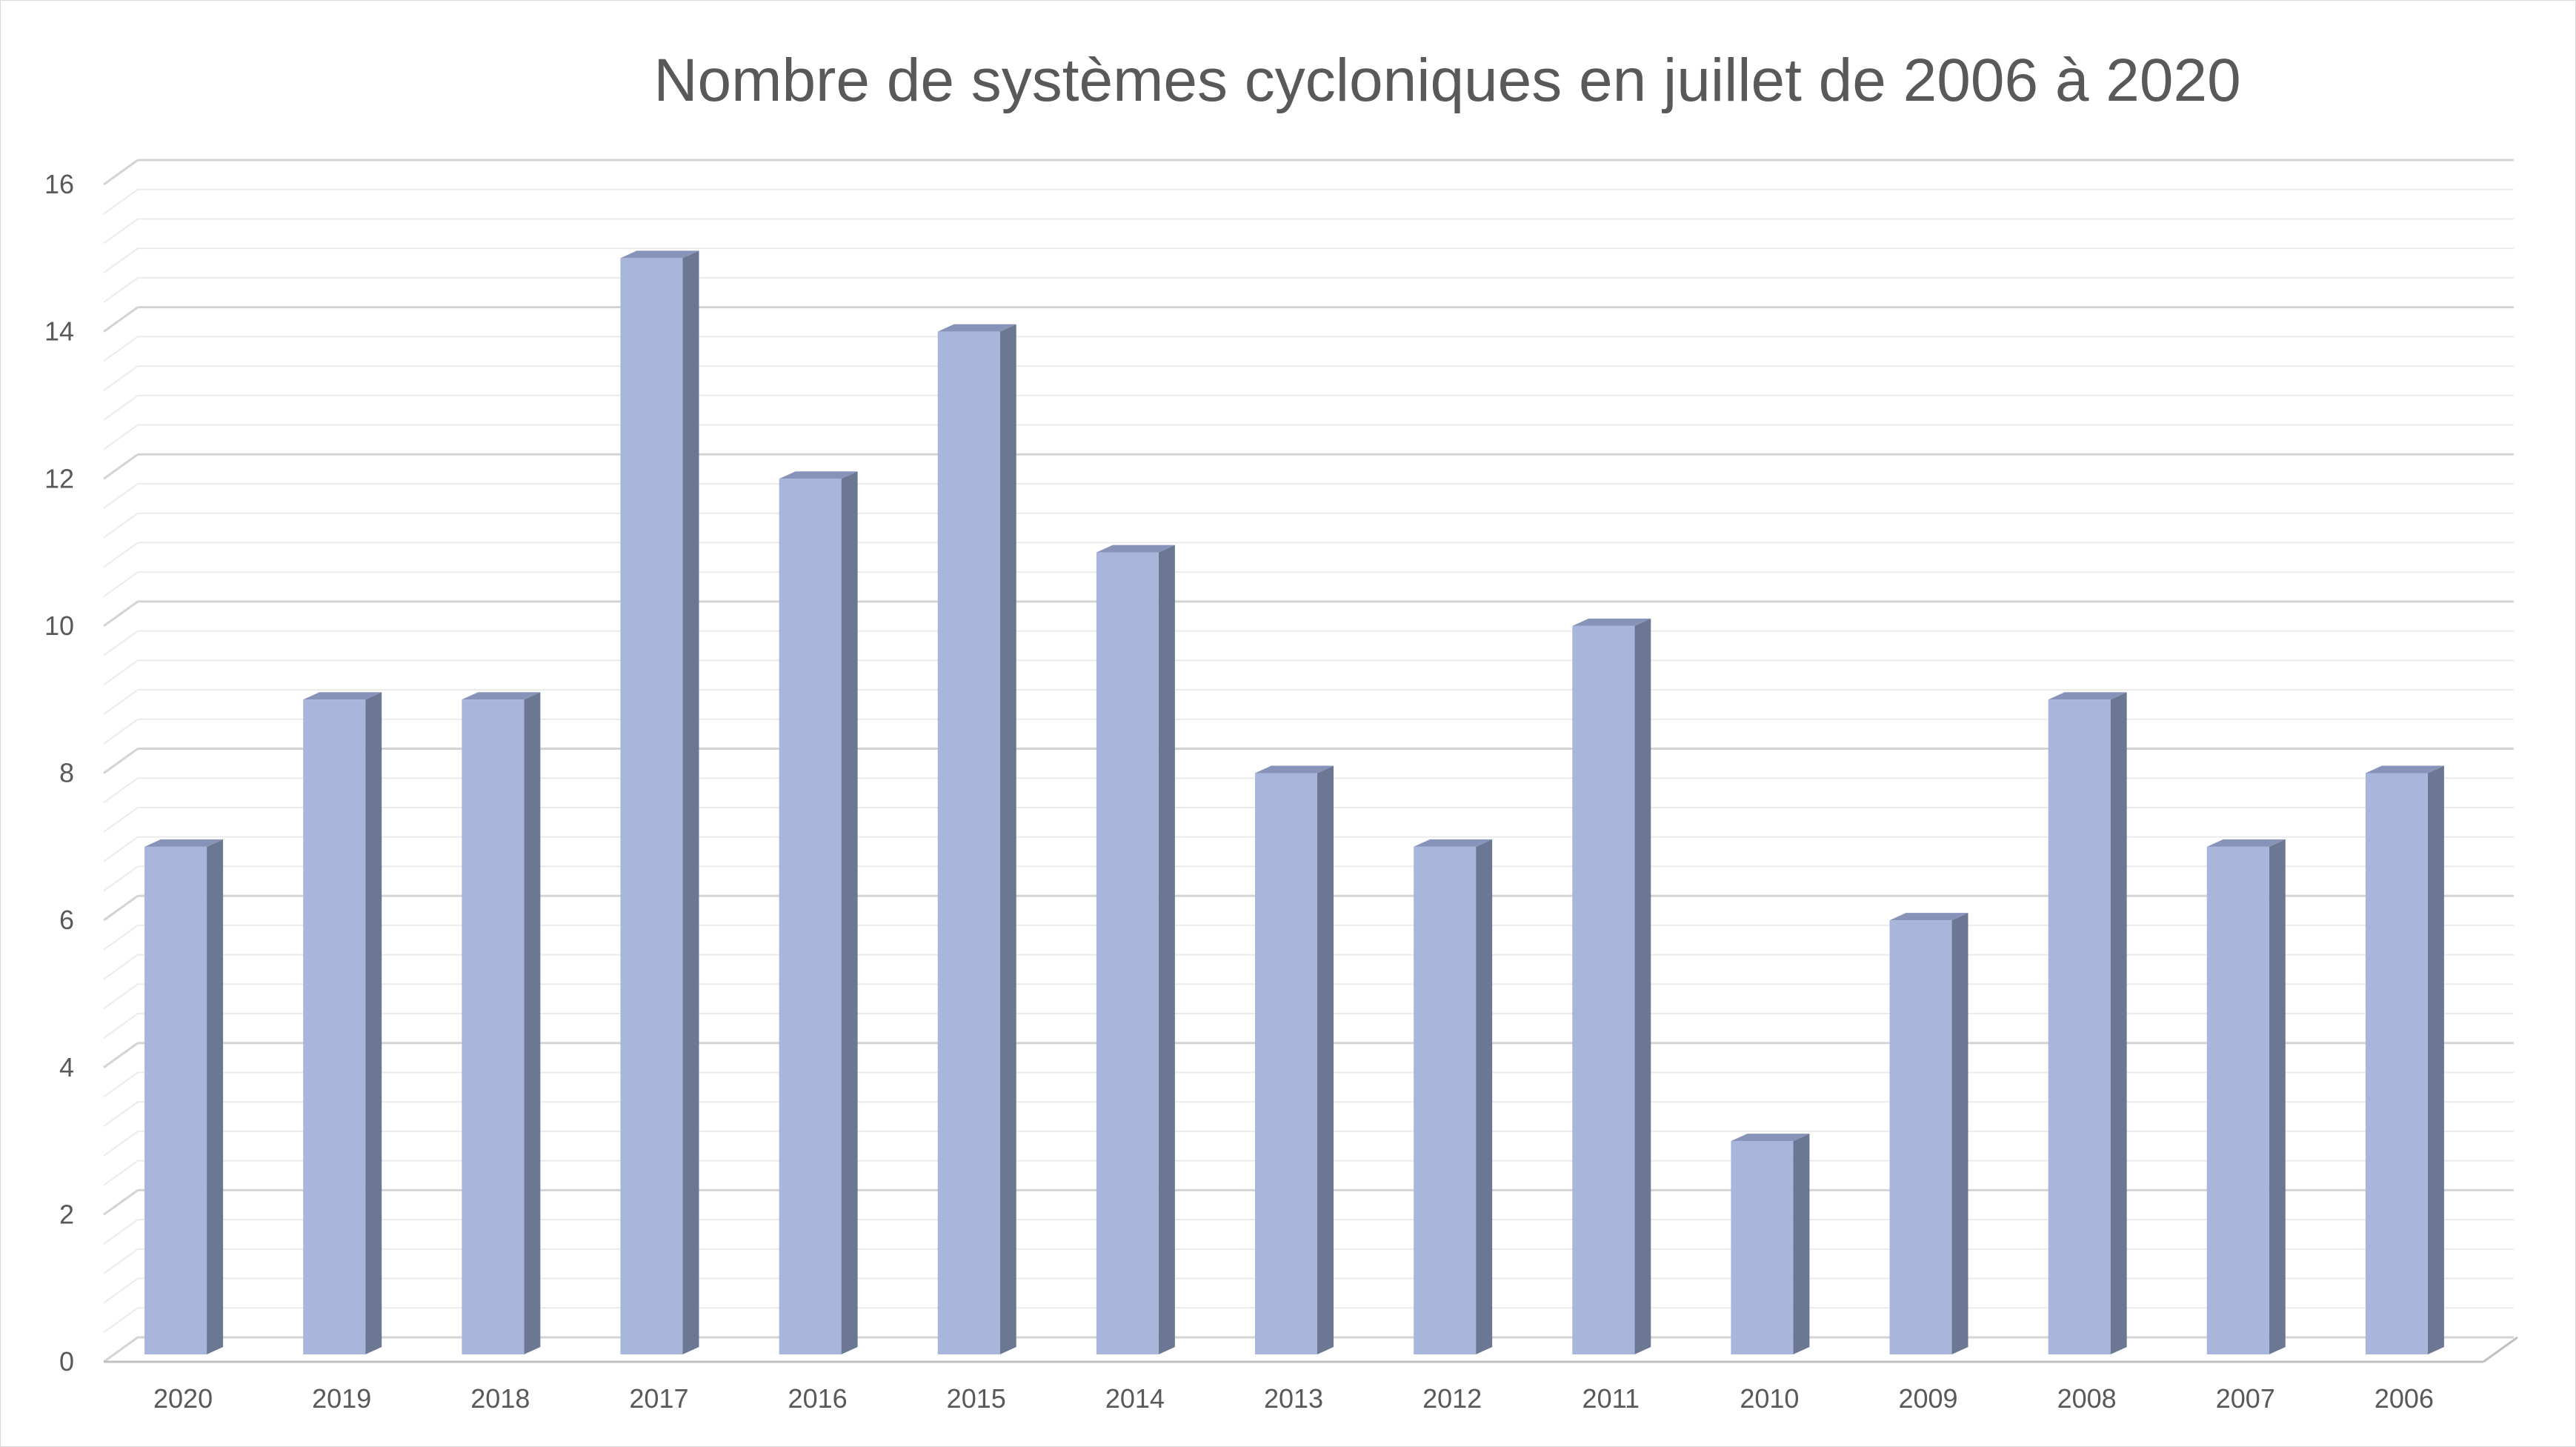 The width and height of the screenshot is (2576, 1447). What do you see at coordinates (66, 773) in the screenshot?
I see `y-tick-label: 8` at bounding box center [66, 773].